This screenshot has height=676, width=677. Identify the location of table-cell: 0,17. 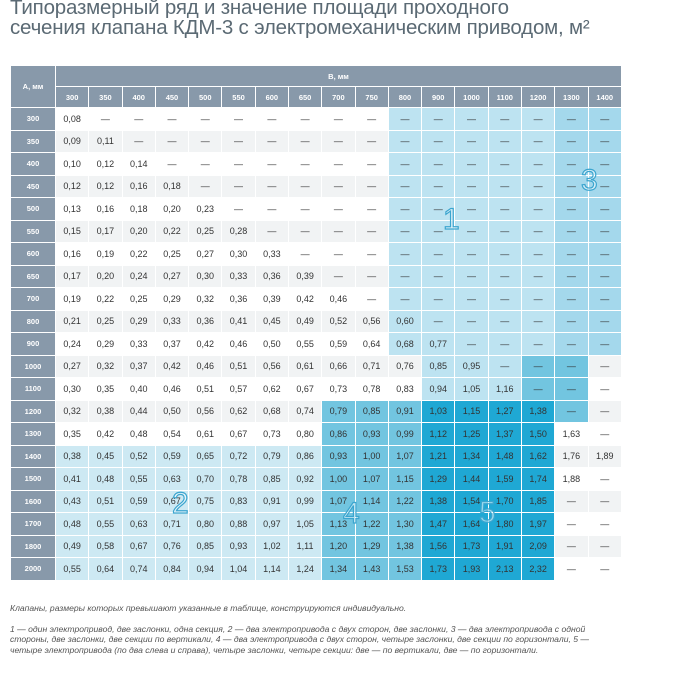
(105, 231).